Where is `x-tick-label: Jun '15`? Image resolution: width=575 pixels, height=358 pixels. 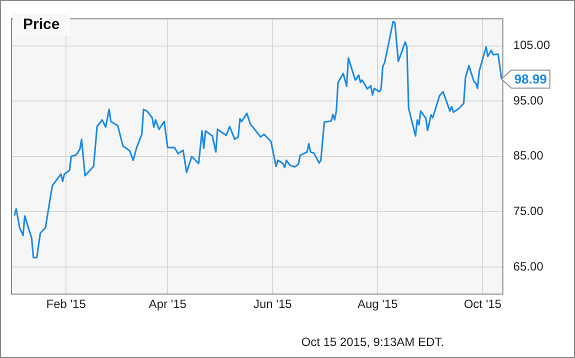 x-tick-label: Jun '15 is located at coordinates (272, 304).